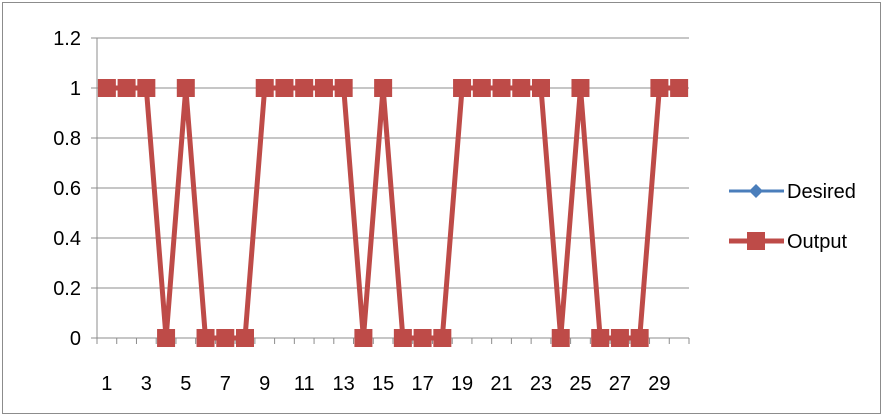 The width and height of the screenshot is (885, 418). What do you see at coordinates (383, 384) in the screenshot?
I see `x-tick-label: 15` at bounding box center [383, 384].